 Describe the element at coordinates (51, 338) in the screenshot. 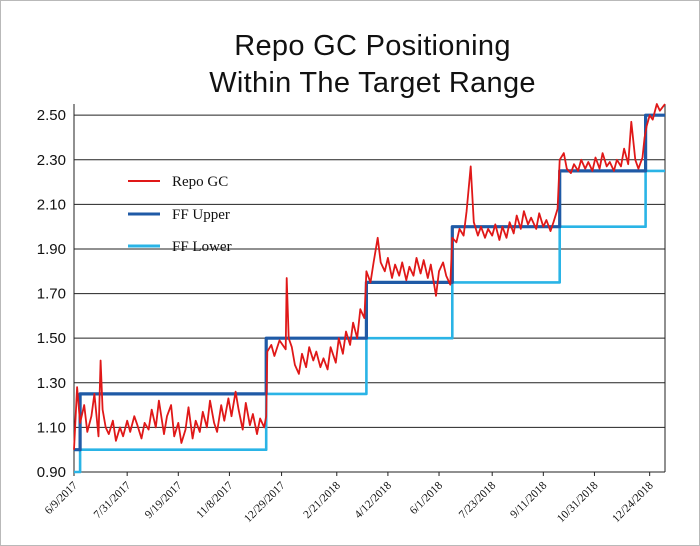

I see `y-tick-label: 1.50` at that location.